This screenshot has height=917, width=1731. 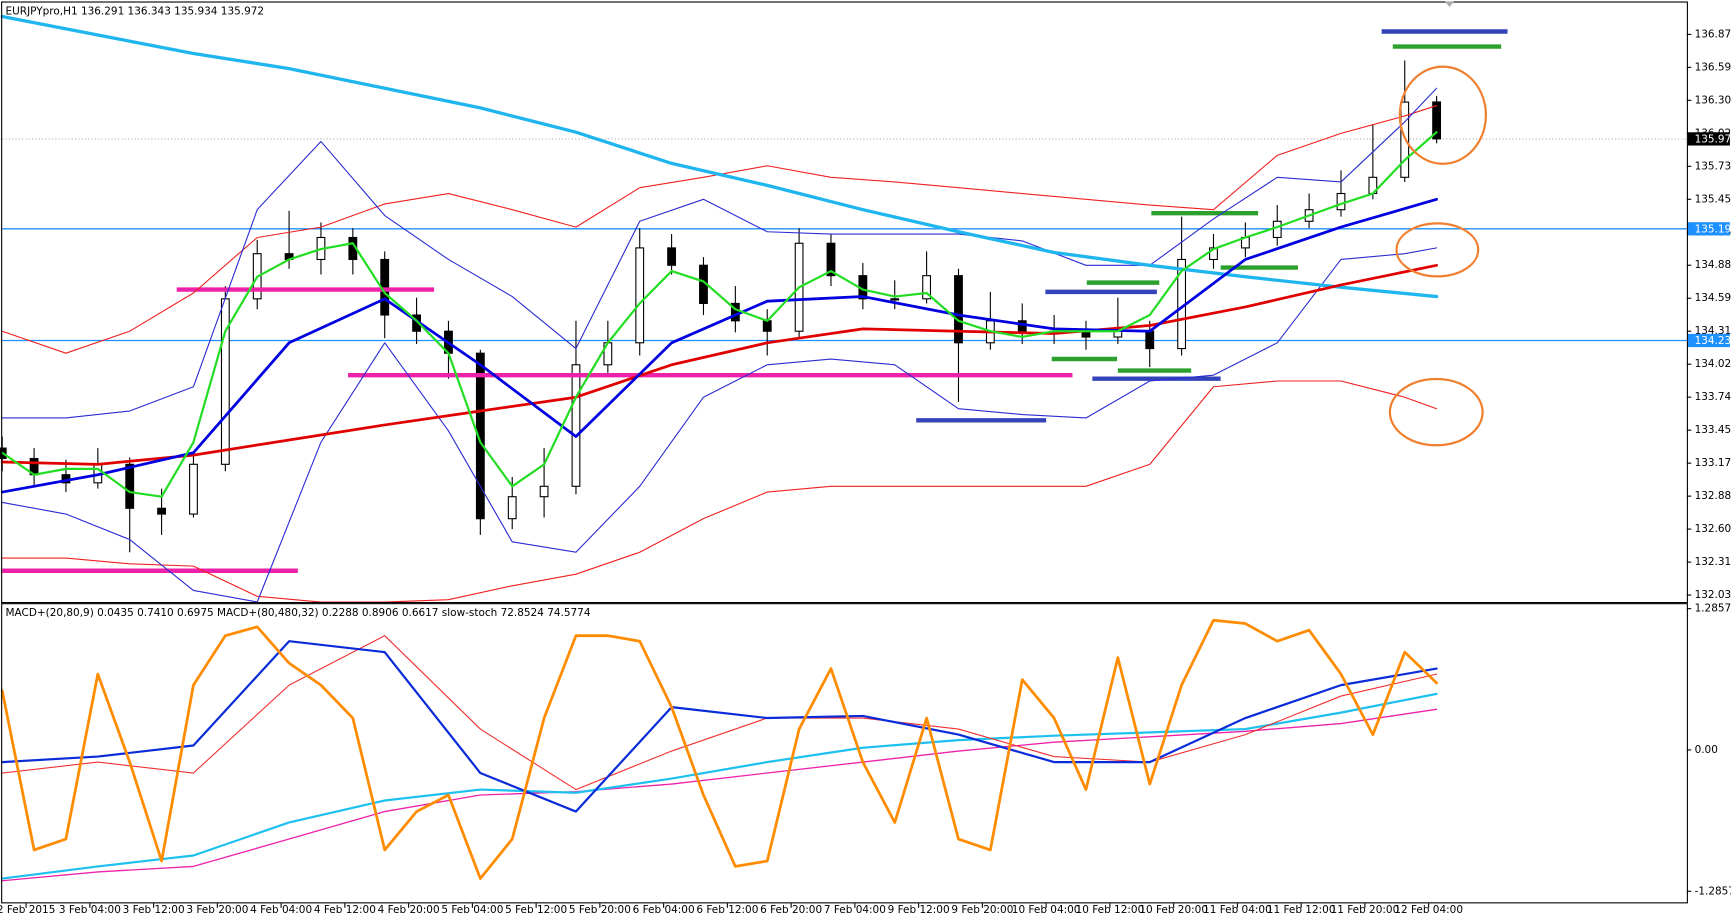 I want to click on x-tick-label: 9 Feb 20:00, so click(x=982, y=910).